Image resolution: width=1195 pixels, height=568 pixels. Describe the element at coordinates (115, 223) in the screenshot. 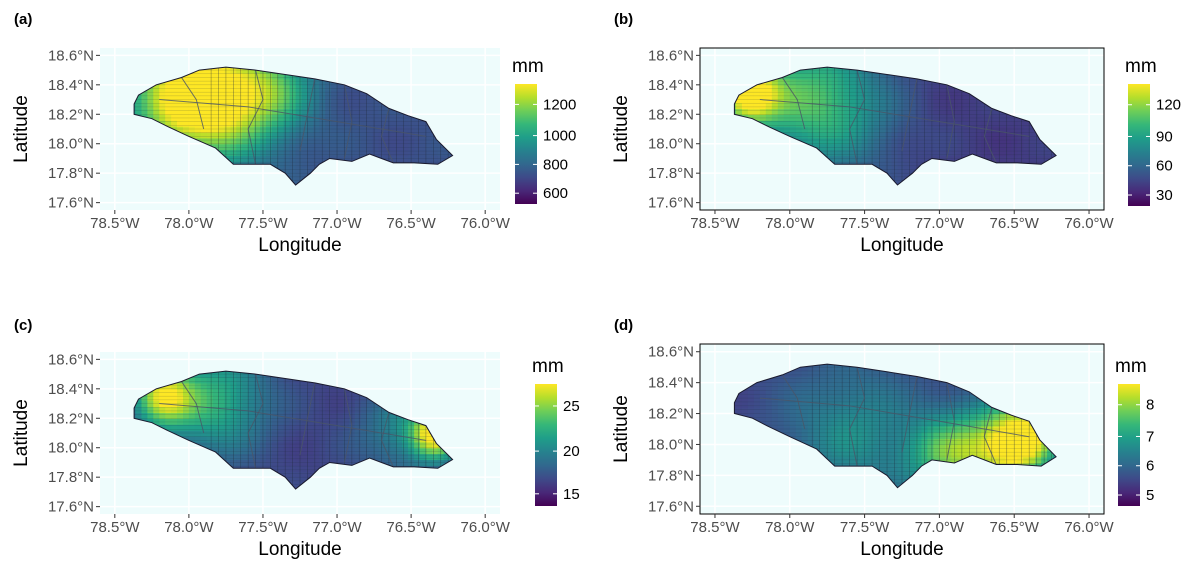

I see `x-tick-label: 78.5°W` at that location.